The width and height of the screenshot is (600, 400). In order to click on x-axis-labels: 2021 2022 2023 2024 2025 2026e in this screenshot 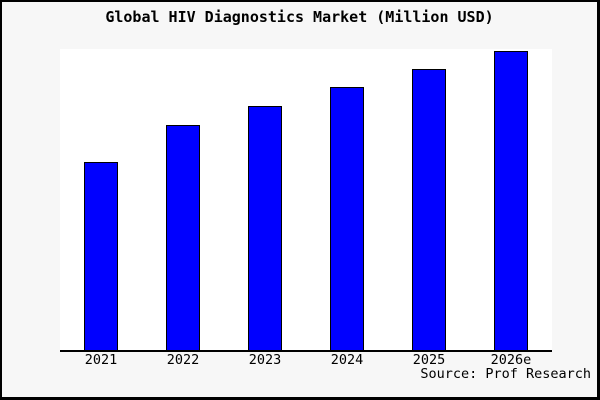, I will do `click(306, 360)`.